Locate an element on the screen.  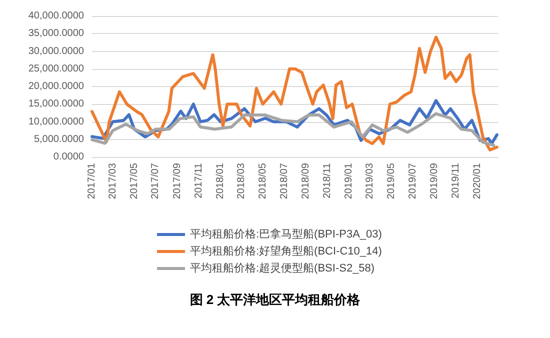
x-tick-label: 2018/11 is located at coordinates (328, 180).